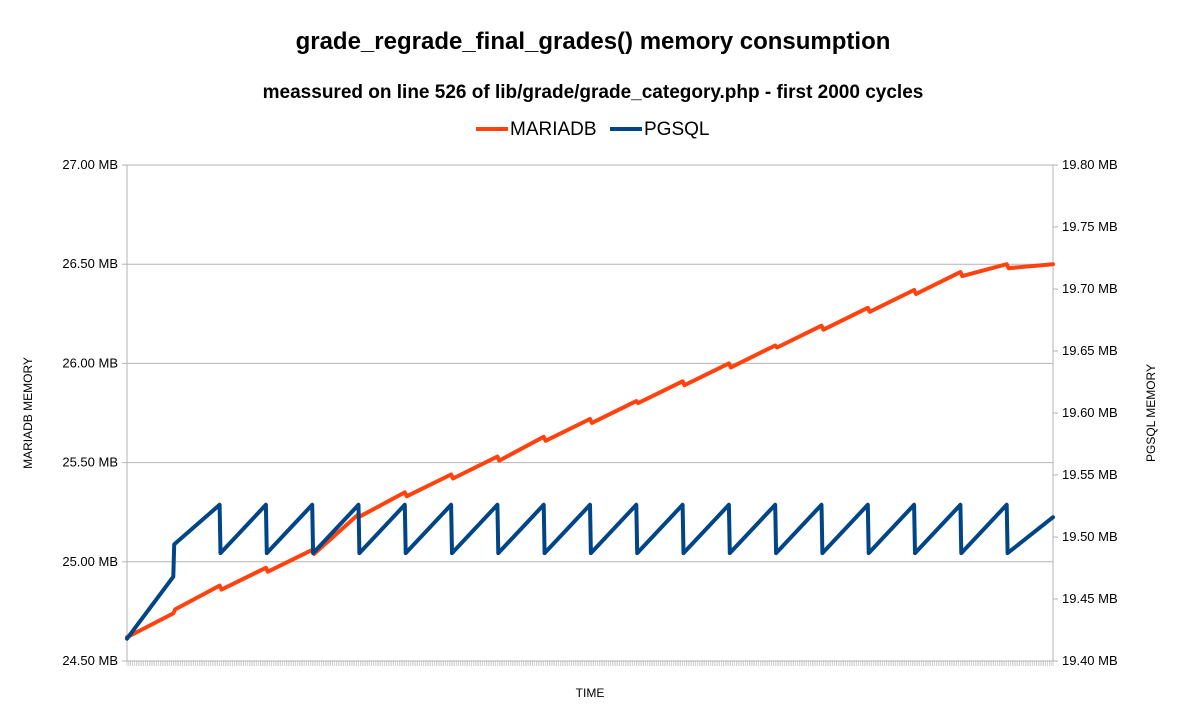 The width and height of the screenshot is (1187, 720). What do you see at coordinates (1090, 164) in the screenshot?
I see `right-tick-label: 19.80 MB` at bounding box center [1090, 164].